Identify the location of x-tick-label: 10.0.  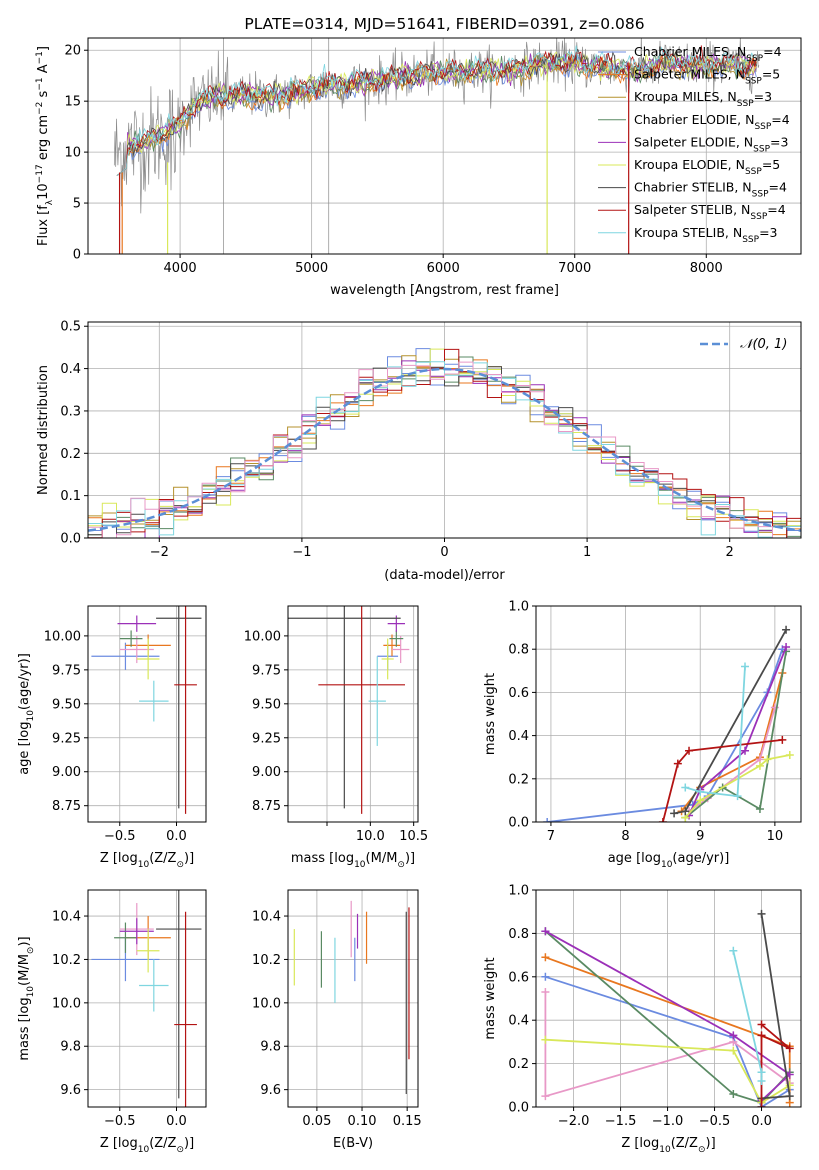
(370, 836).